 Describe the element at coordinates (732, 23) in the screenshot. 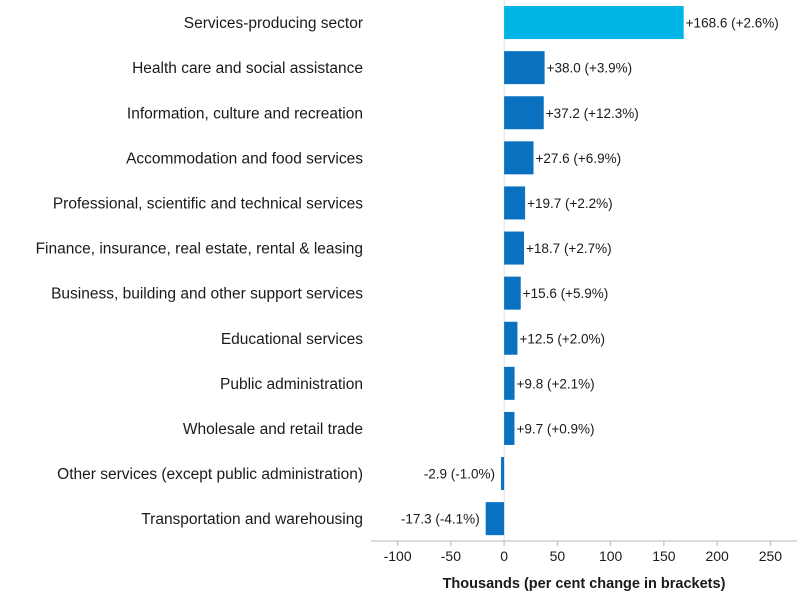

I see `data-label: +168.6 (+2.6%)` at that location.